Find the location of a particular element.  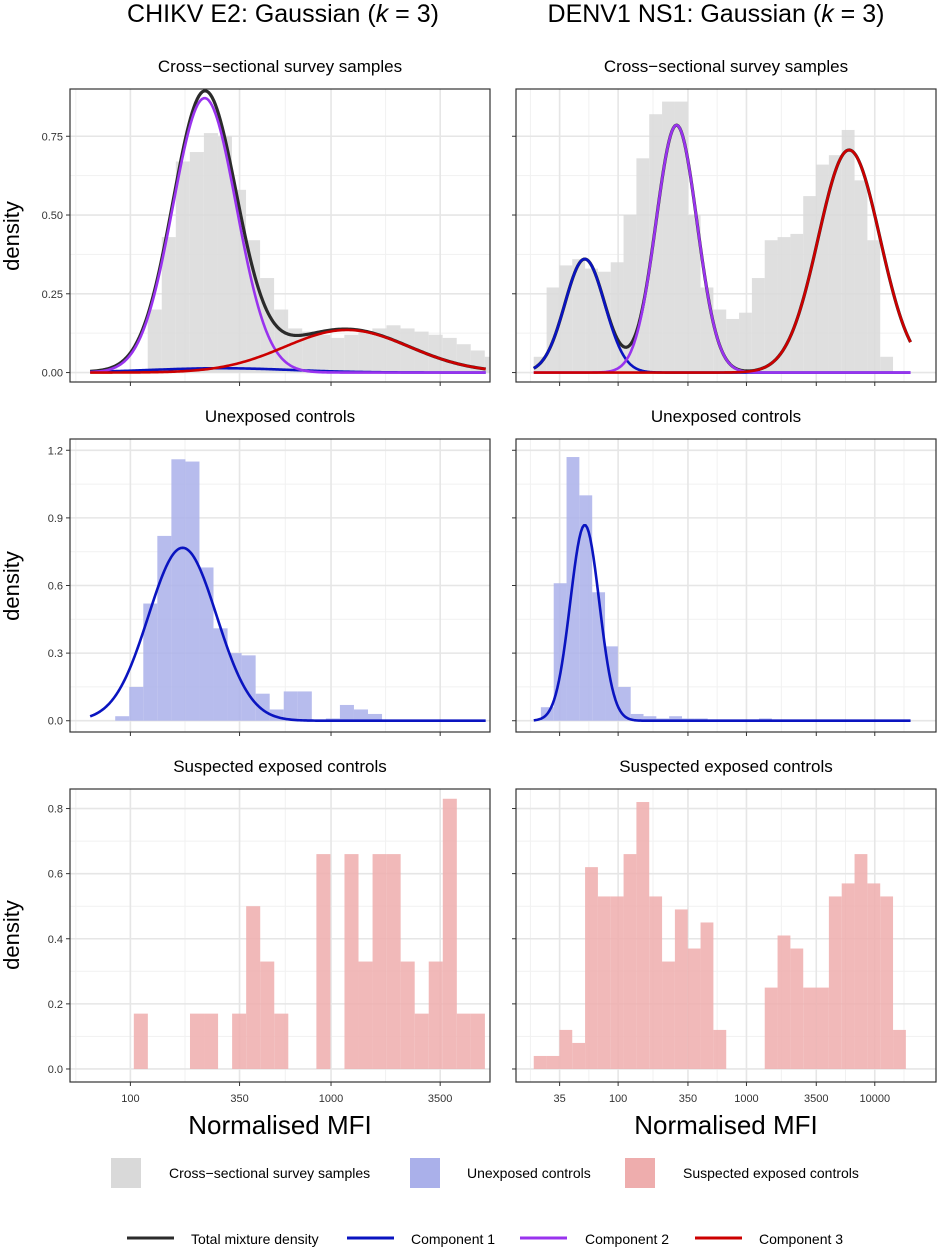

y-tick-label: 0.0 is located at coordinates (55, 1070).